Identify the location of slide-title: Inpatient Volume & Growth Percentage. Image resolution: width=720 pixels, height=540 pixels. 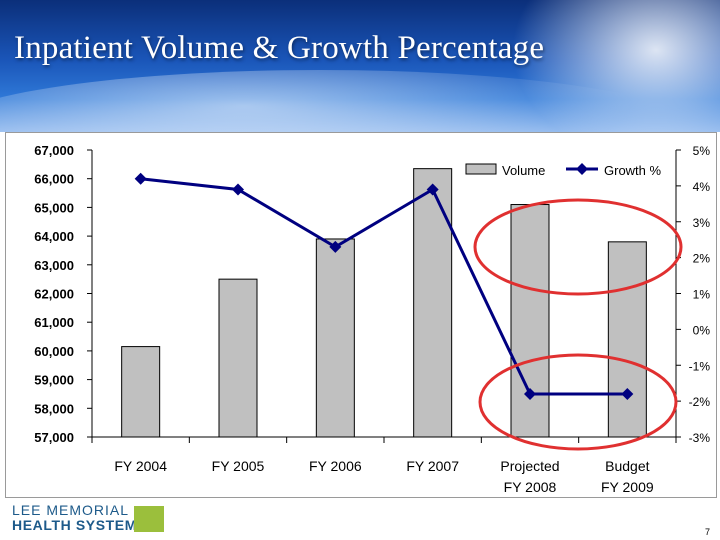
(279, 48).